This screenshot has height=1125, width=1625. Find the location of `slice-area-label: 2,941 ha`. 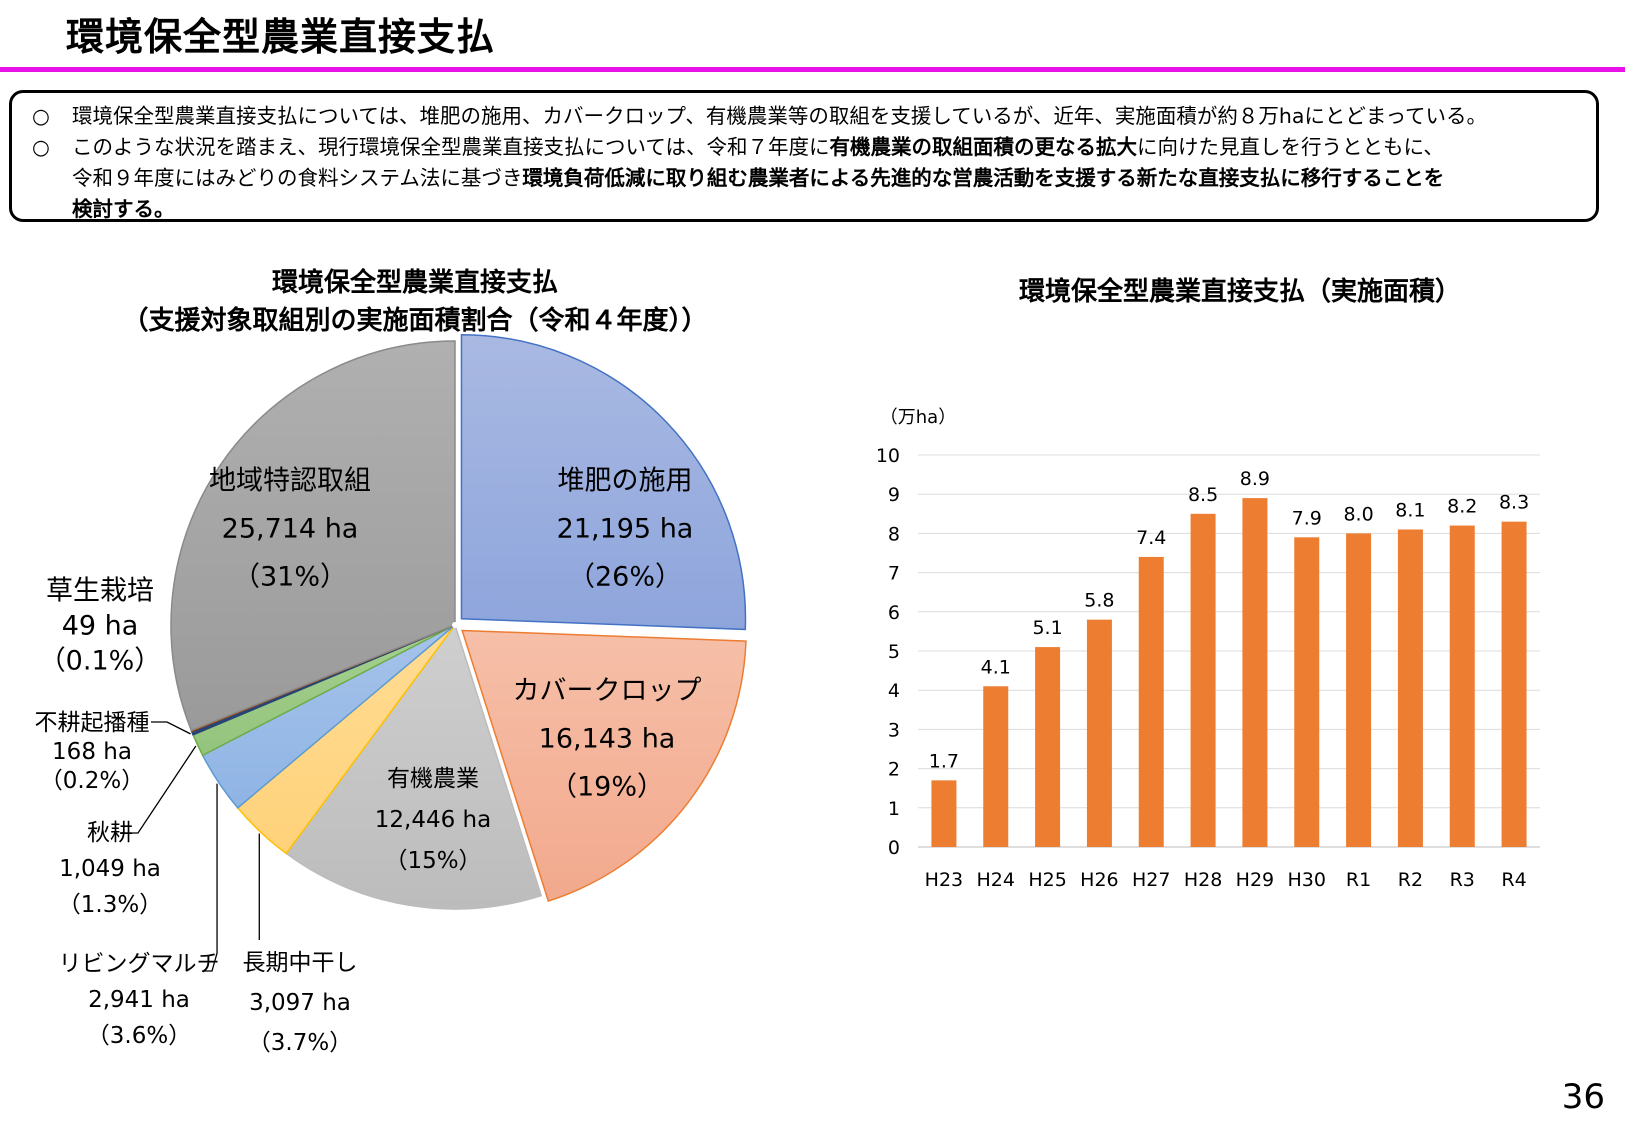

slice-area-label: 2,941 ha is located at coordinates (139, 1000).